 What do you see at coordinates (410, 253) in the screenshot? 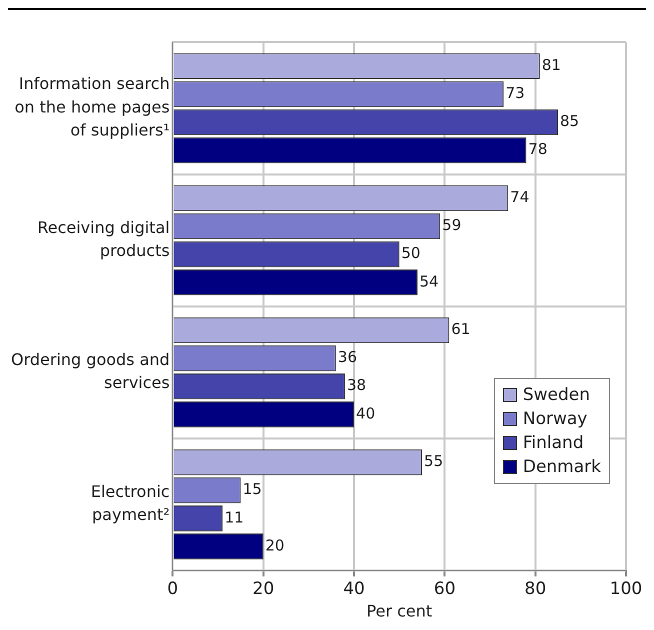
I see `data-label: 50` at bounding box center [410, 253].